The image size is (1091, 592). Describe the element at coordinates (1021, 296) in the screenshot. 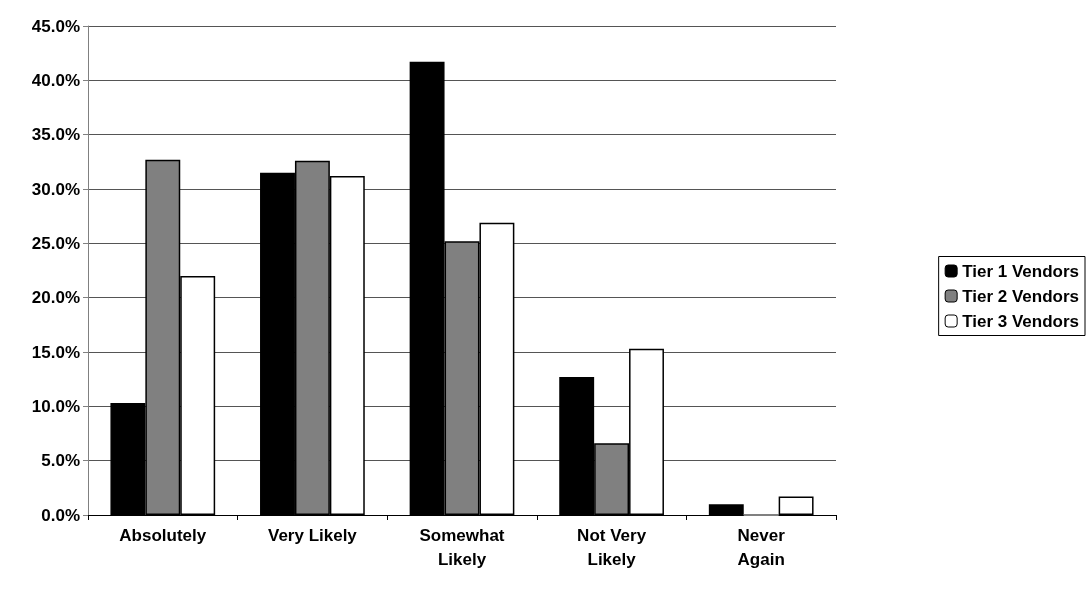

I see `legend-label: Tier 2 Vendors` at that location.